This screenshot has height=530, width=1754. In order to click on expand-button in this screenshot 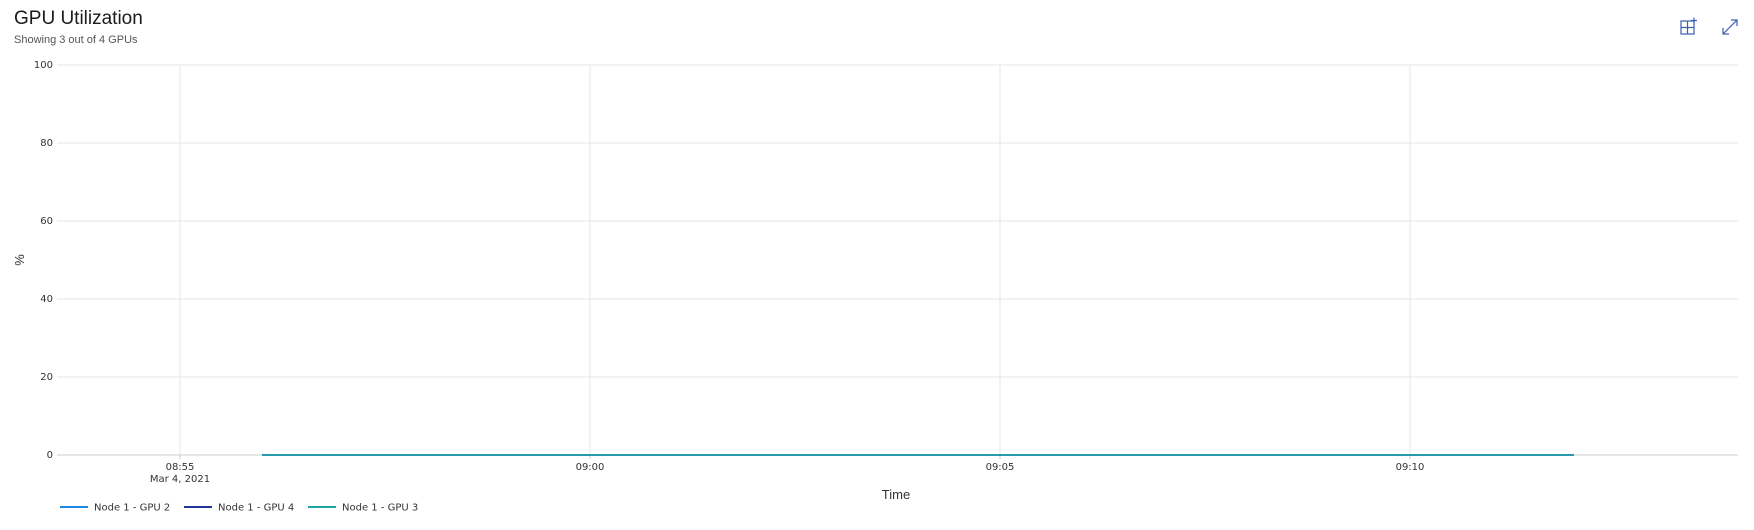, I will do `click(1730, 27)`.